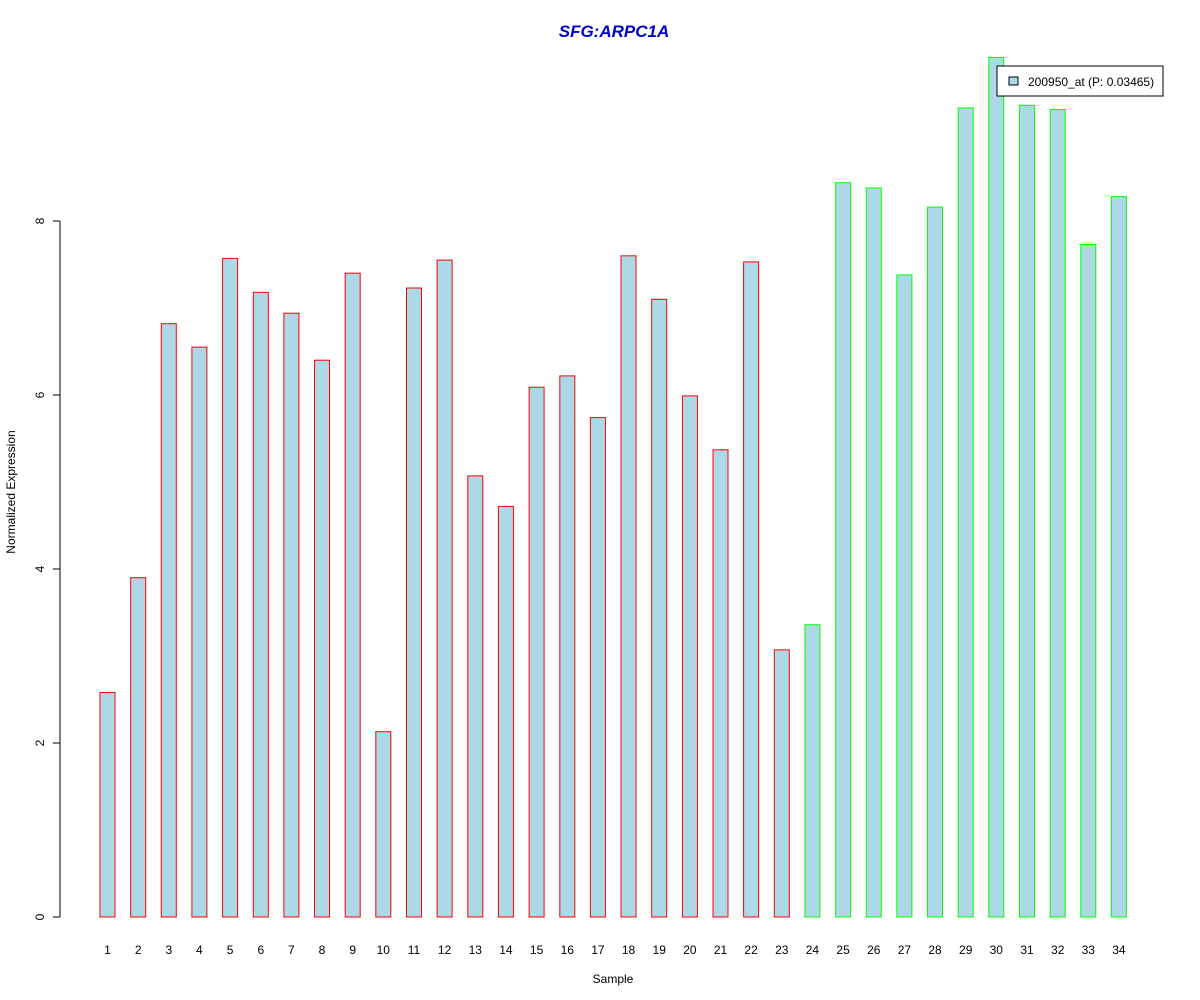  Describe the element at coordinates (260, 950) in the screenshot. I see `x-tick-label: 6` at that location.